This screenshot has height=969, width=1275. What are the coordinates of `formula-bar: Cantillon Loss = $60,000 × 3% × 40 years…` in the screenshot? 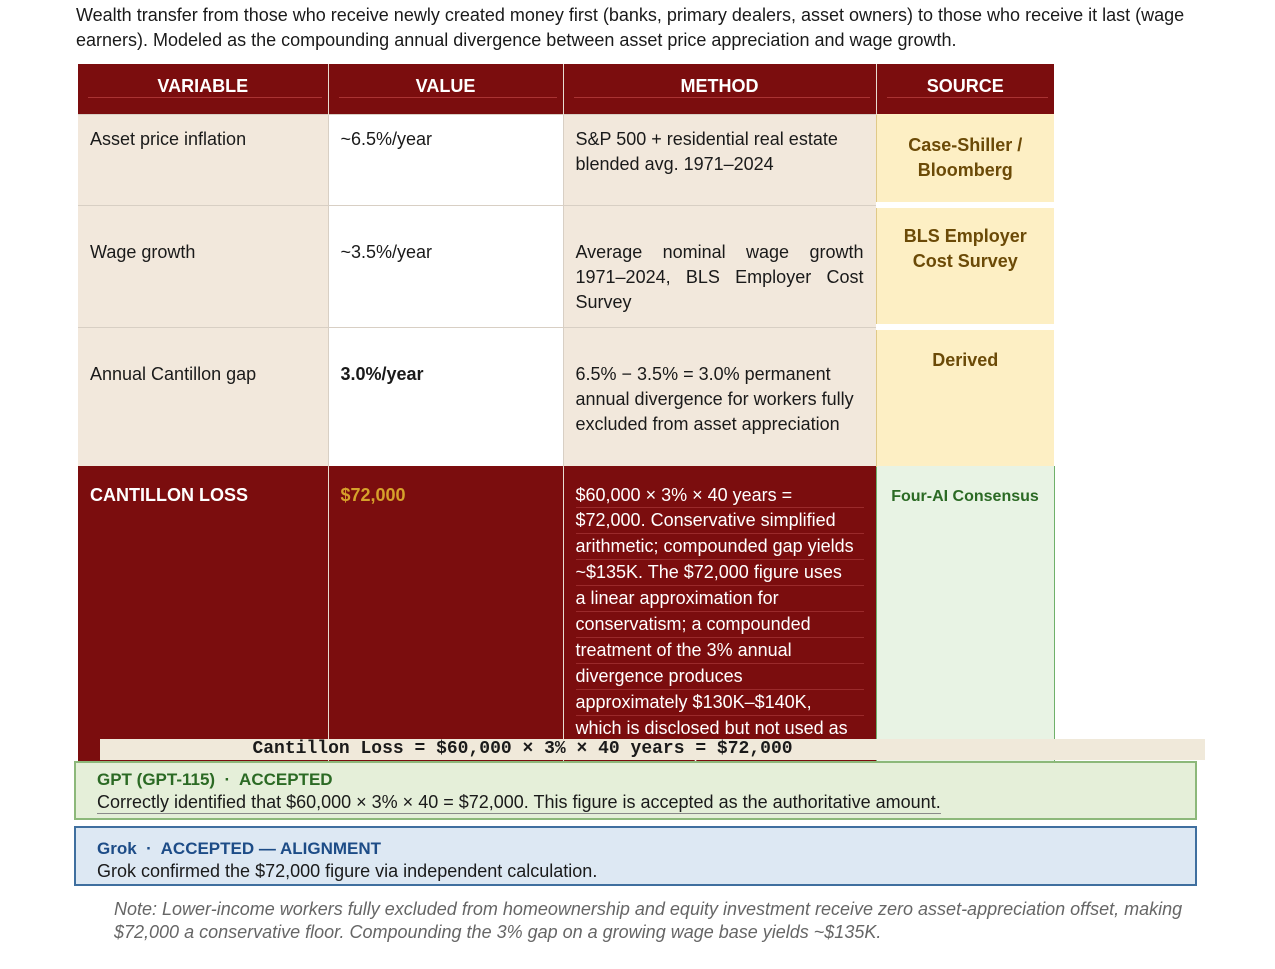 It's located at (652, 749).